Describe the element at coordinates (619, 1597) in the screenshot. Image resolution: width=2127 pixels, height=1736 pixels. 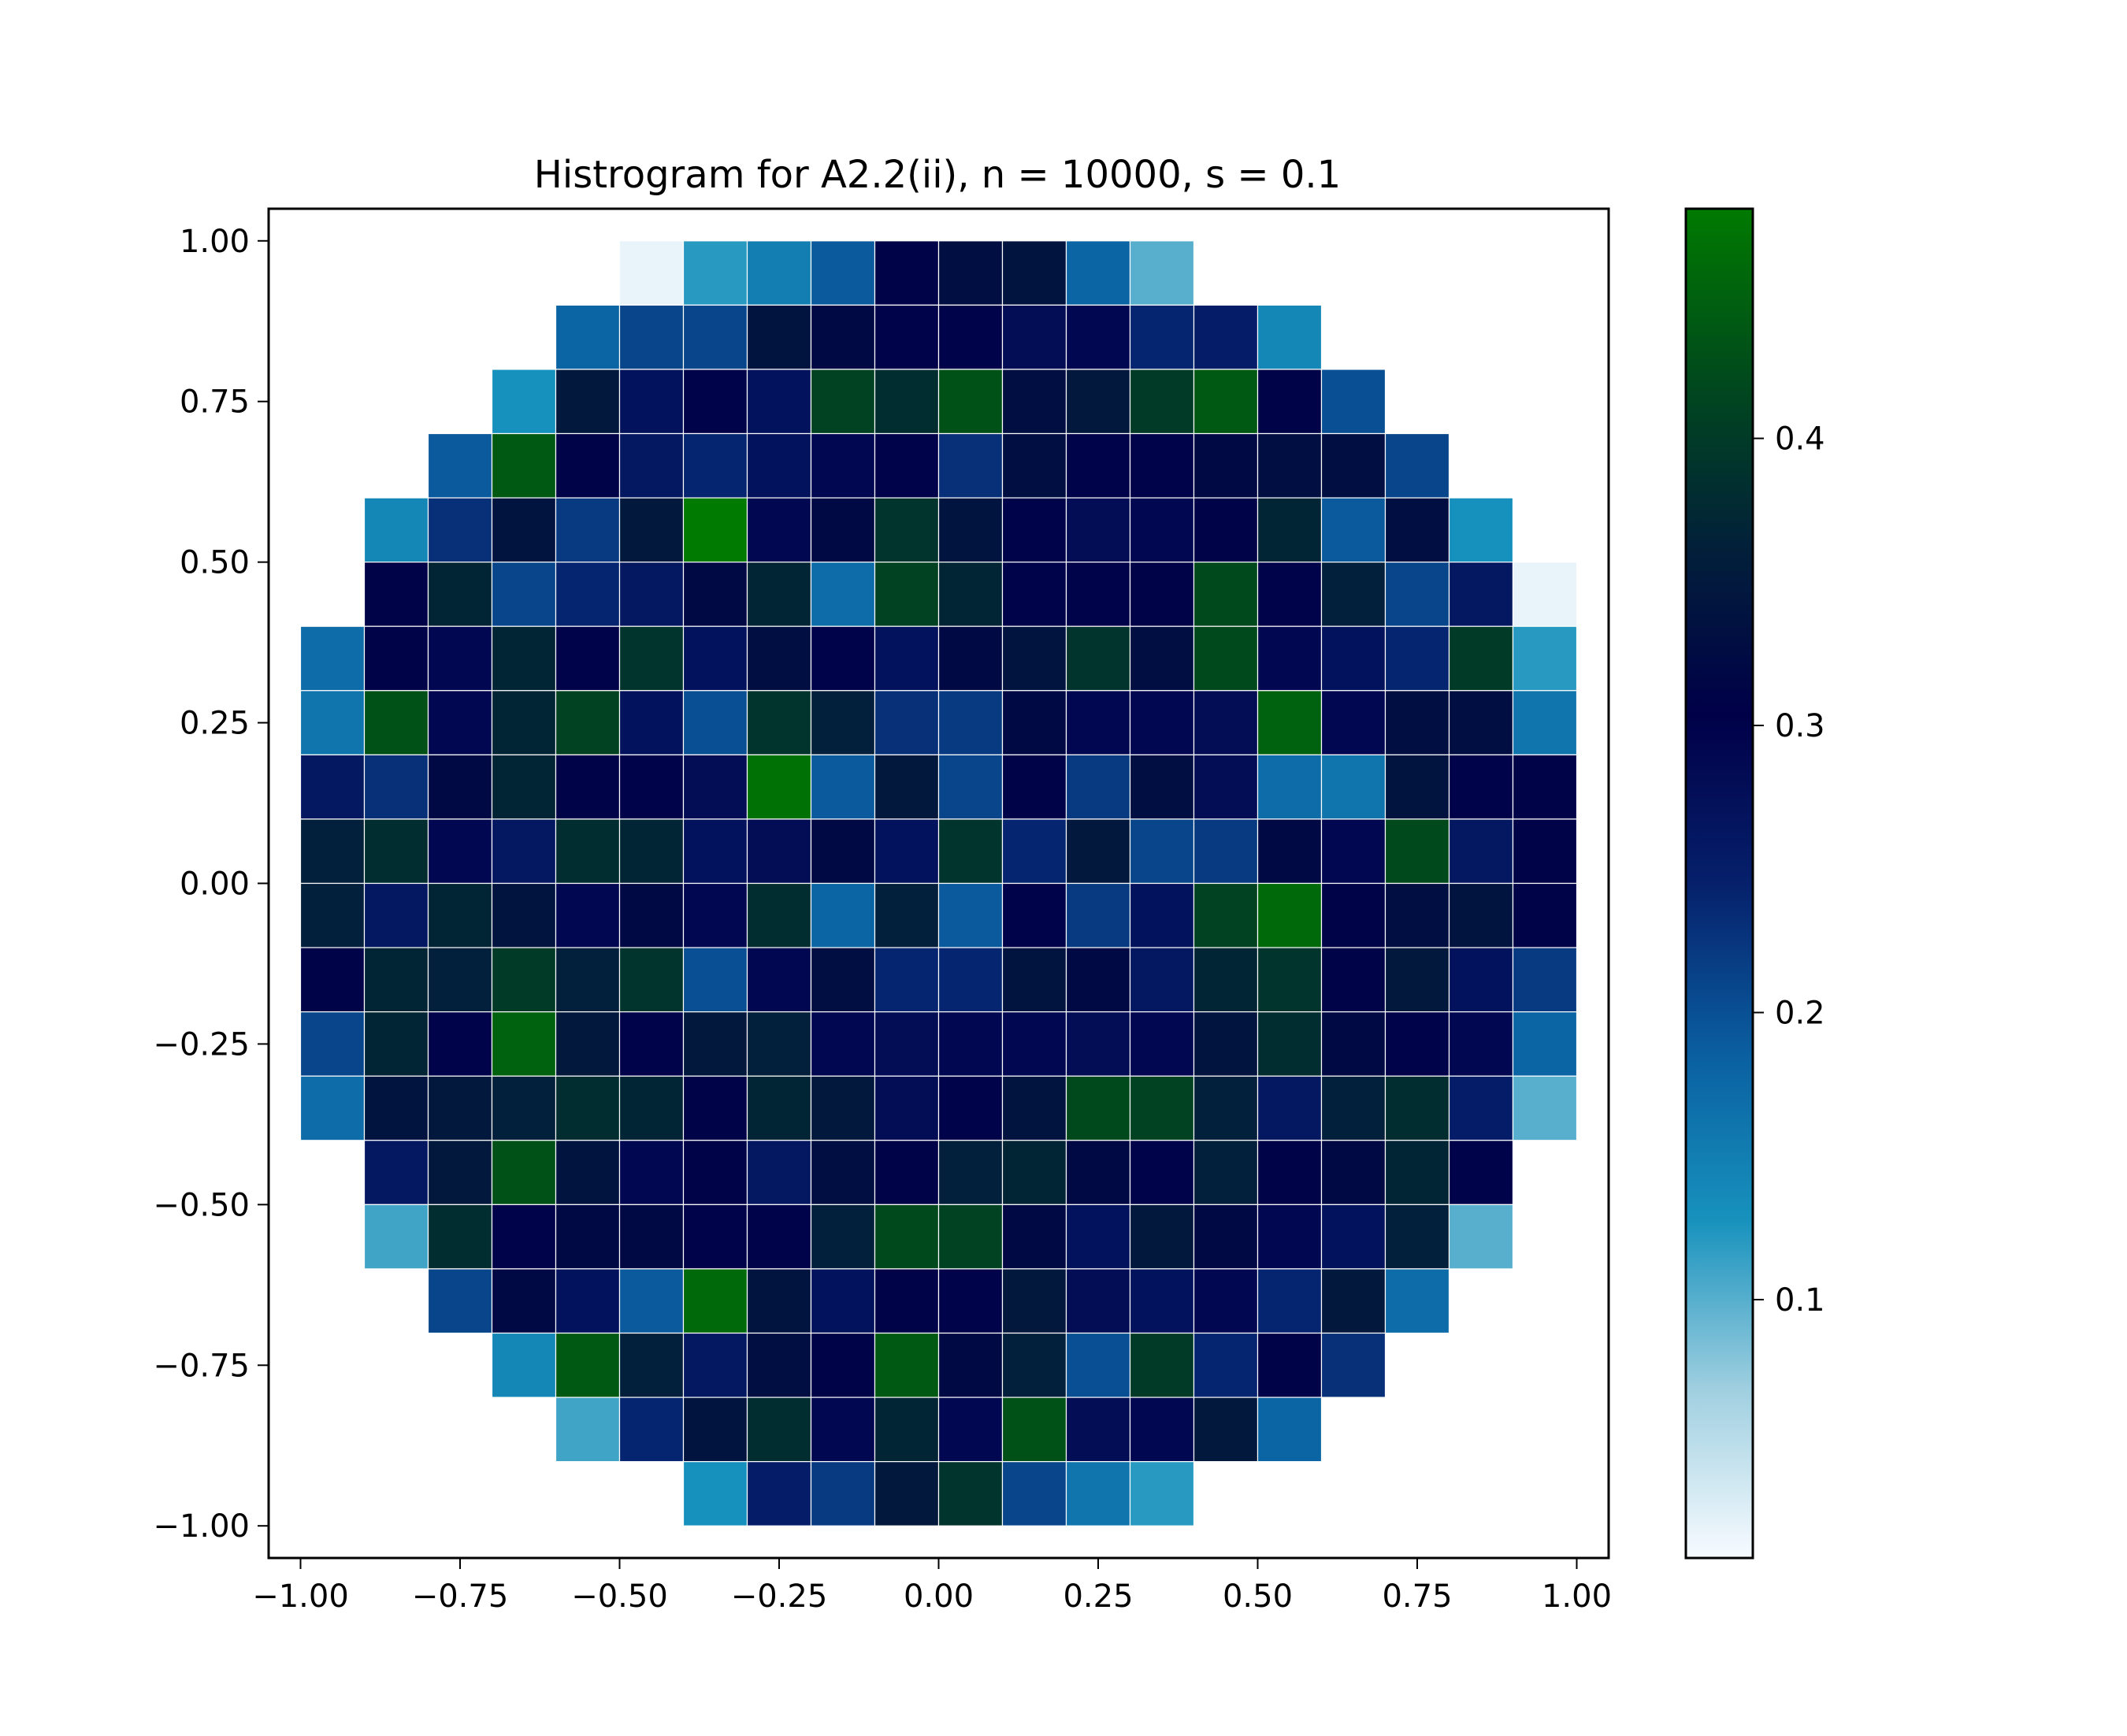
I see `x-tick-label: −0.50` at that location.